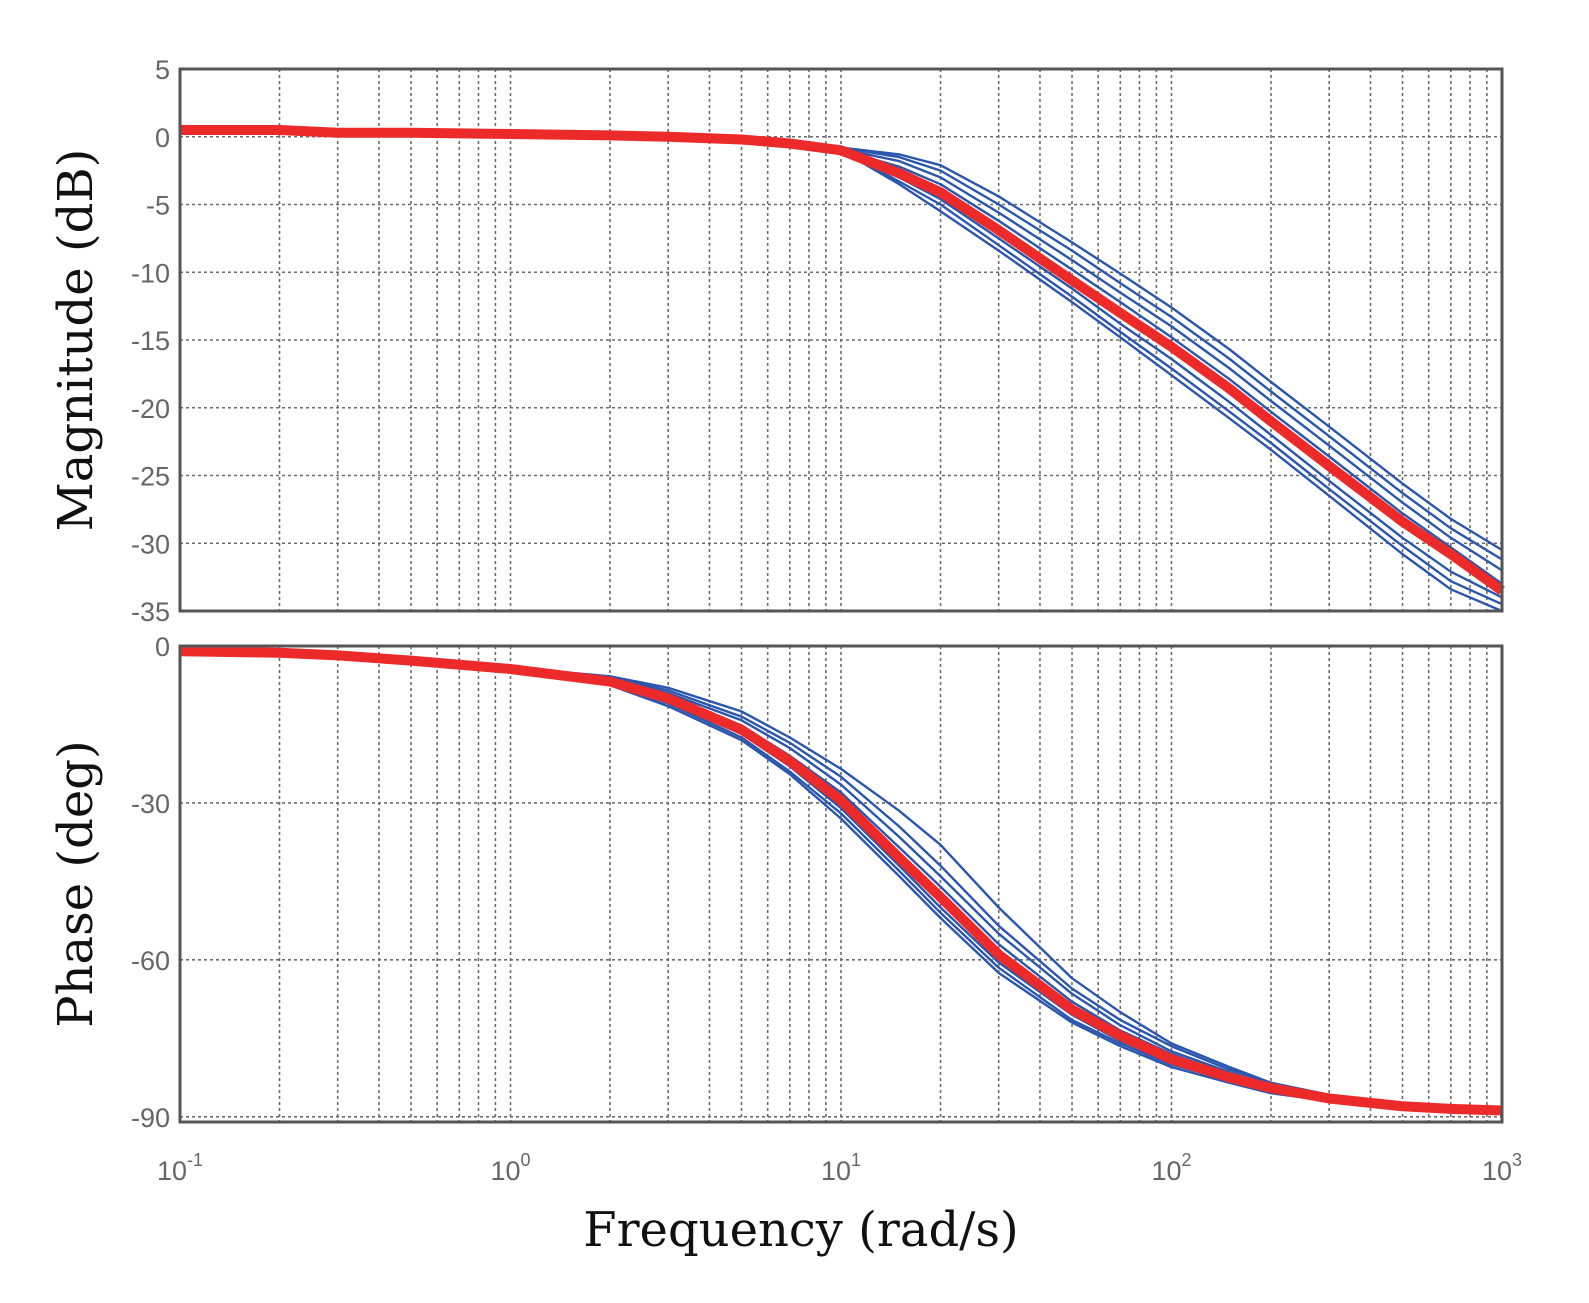 This screenshot has height=1303, width=1589. What do you see at coordinates (150, 882) in the screenshot?
I see `phase-y-tick-labels: 0 -30 -60 -90` at bounding box center [150, 882].